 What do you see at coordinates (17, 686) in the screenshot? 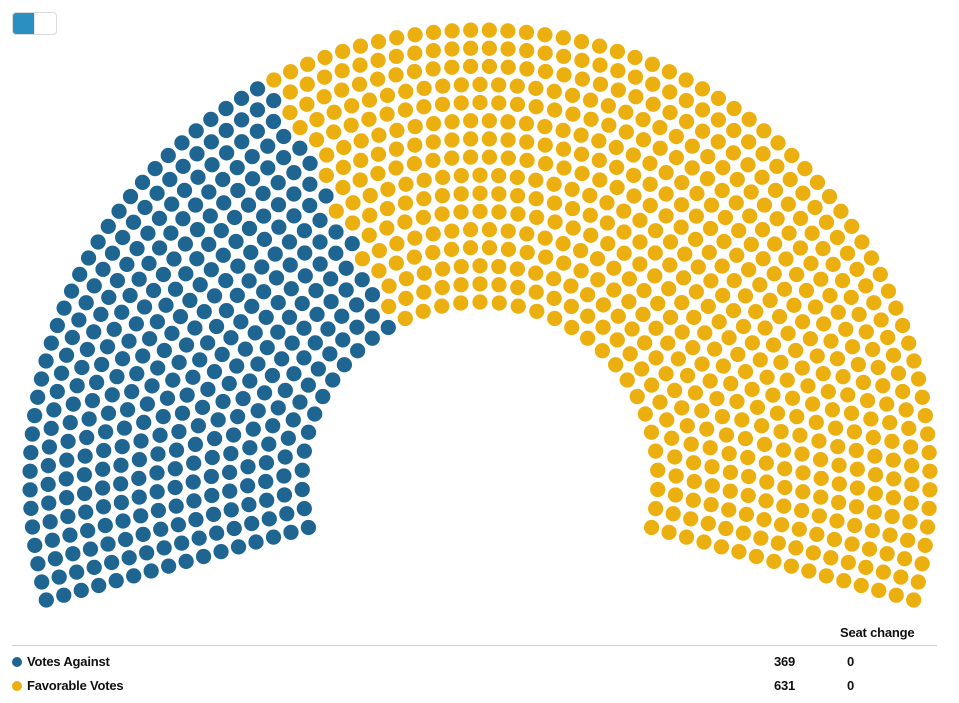
I see `legend-swatch-favorable-votes` at bounding box center [17, 686].